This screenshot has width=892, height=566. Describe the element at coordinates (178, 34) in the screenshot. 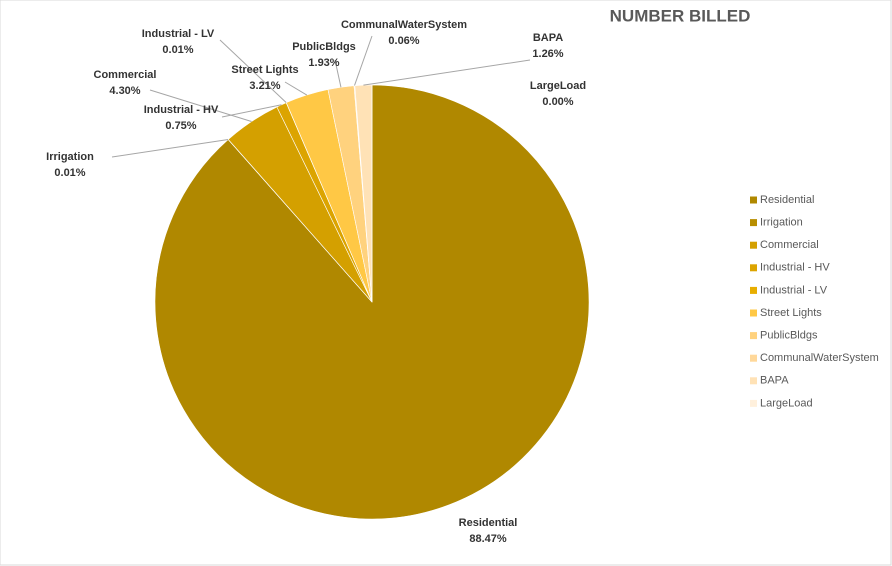

I see `data-label-name: Industrial - LV` at that location.